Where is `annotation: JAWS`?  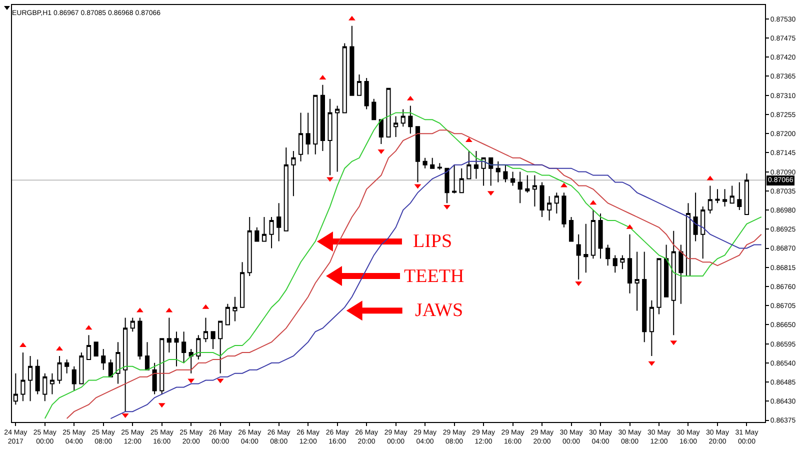 annotation: JAWS is located at coordinates (439, 310).